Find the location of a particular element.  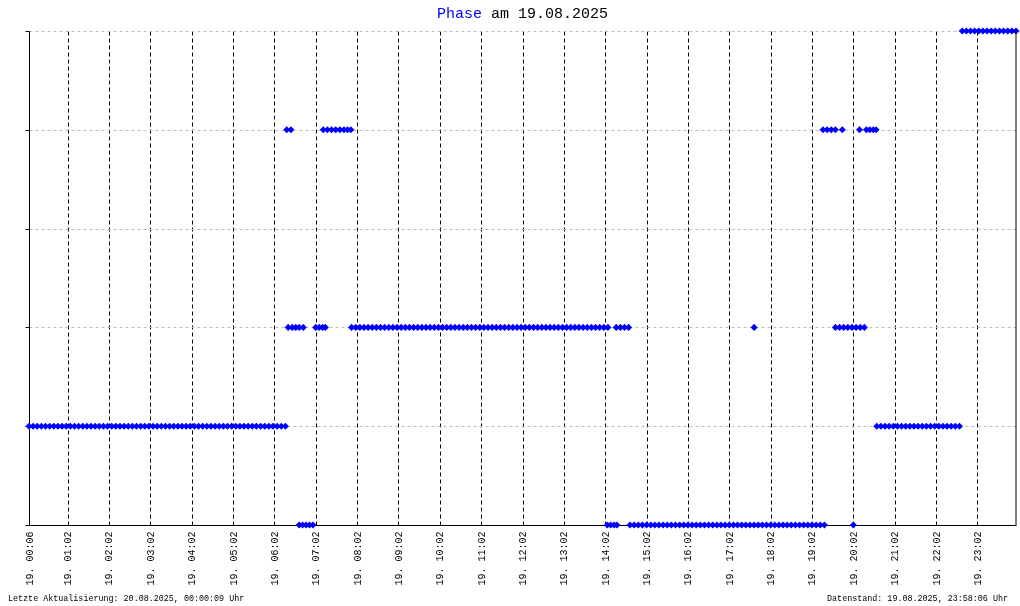

x-tick-label: 19. 04:02 is located at coordinates (193, 558).